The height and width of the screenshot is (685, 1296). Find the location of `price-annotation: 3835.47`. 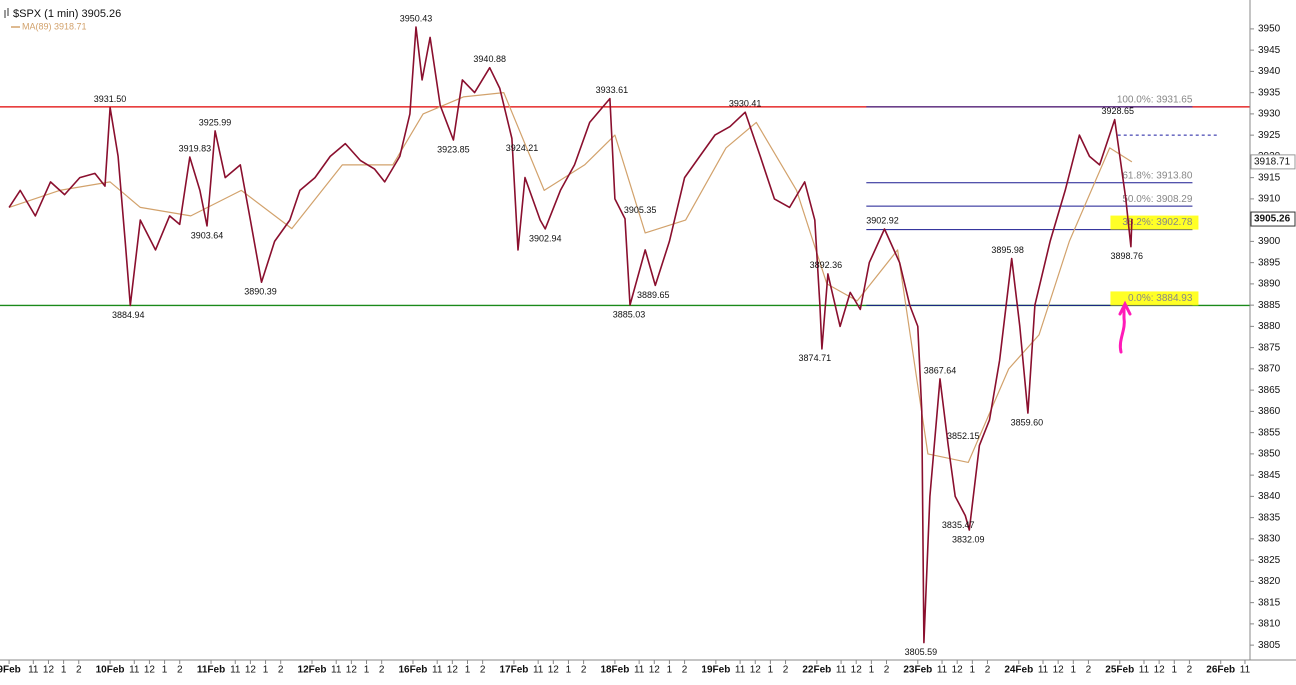

price-annotation: 3835.47 is located at coordinates (958, 525).